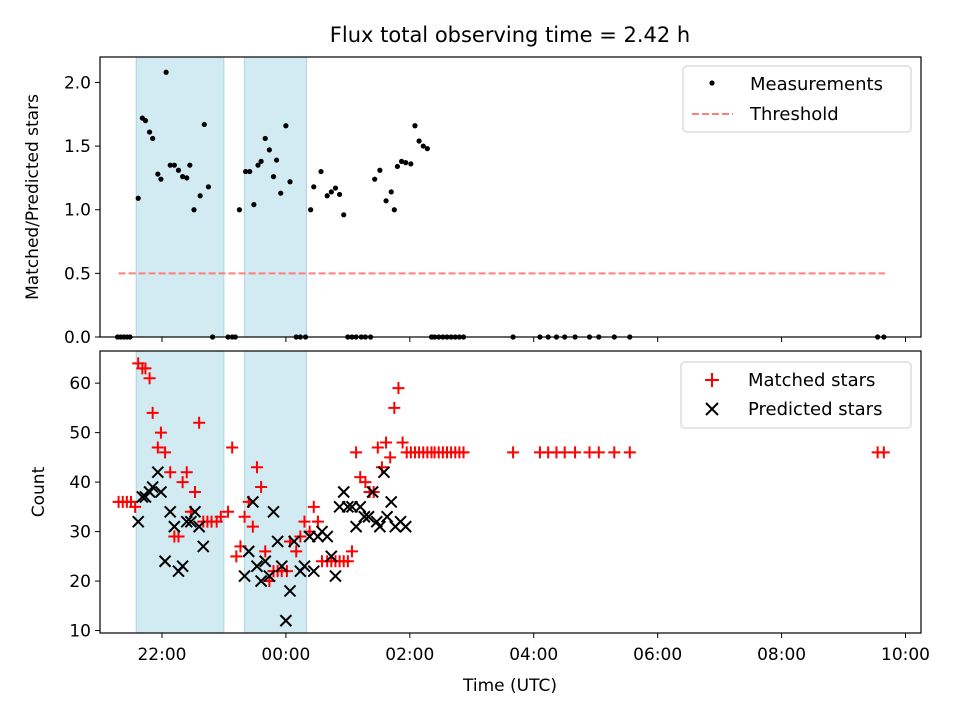 The width and height of the screenshot is (960, 720). Describe the element at coordinates (409, 655) in the screenshot. I see `x-tick-label: 02:00` at that location.